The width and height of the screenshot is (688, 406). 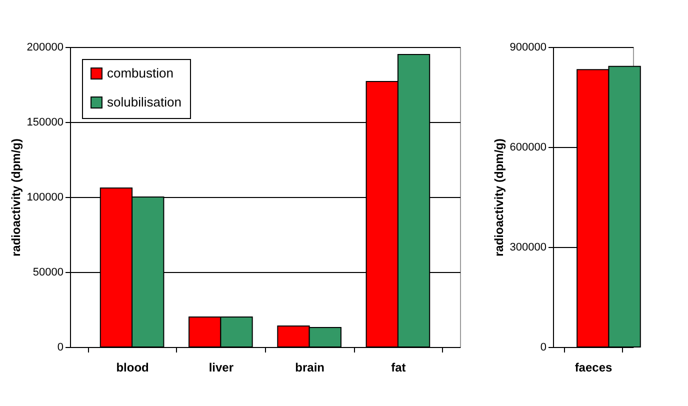 What do you see at coordinates (593, 367) in the screenshot?
I see `x-tick-label: faeces` at bounding box center [593, 367].